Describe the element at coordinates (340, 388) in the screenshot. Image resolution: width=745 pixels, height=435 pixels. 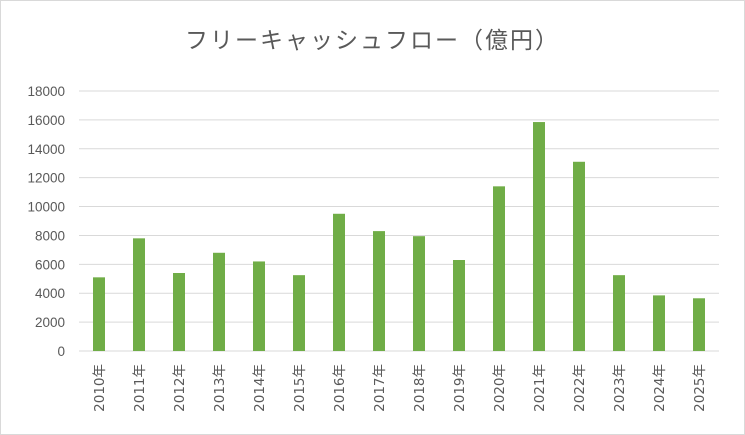
I see `x-tick-label: 2016年` at that location.